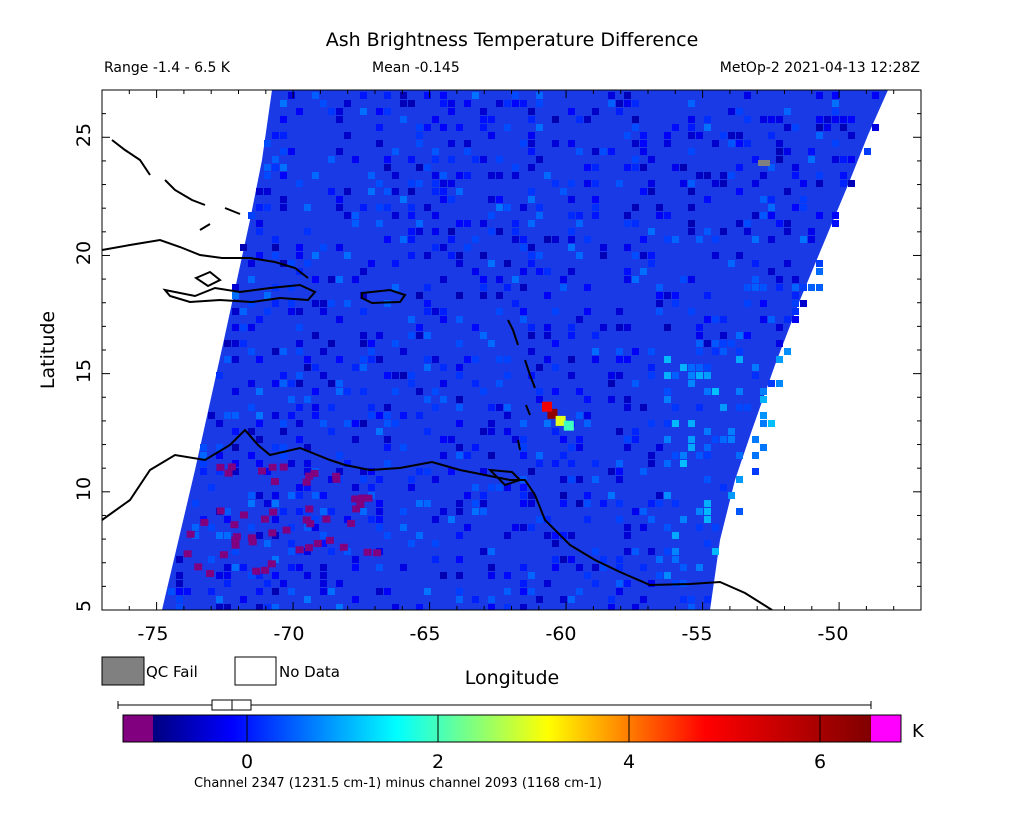 The image size is (1024, 813). Describe the element at coordinates (424, 634) in the screenshot. I see `x-tick-label: -65` at that location.